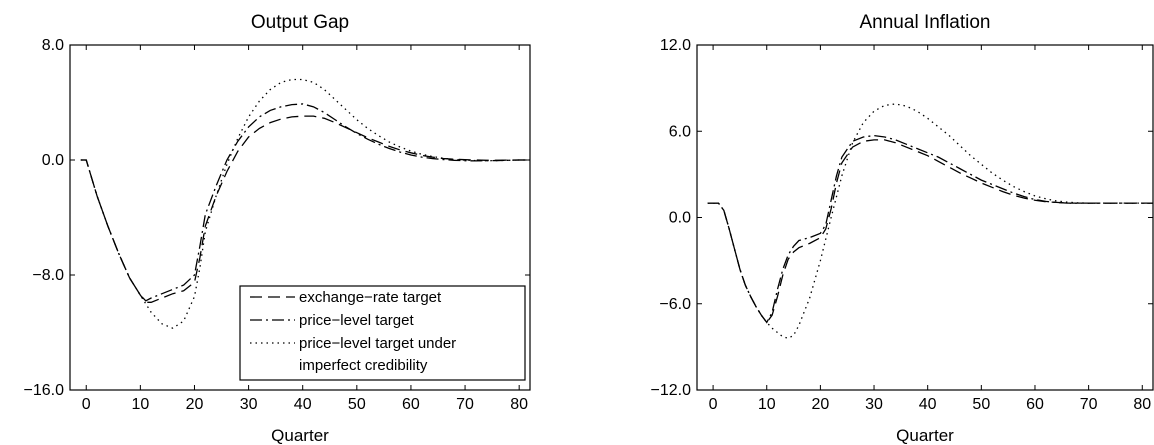 The image size is (1154, 445). What do you see at coordinates (675, 45) in the screenshot?
I see `y-tick-label: 12.0` at bounding box center [675, 45].